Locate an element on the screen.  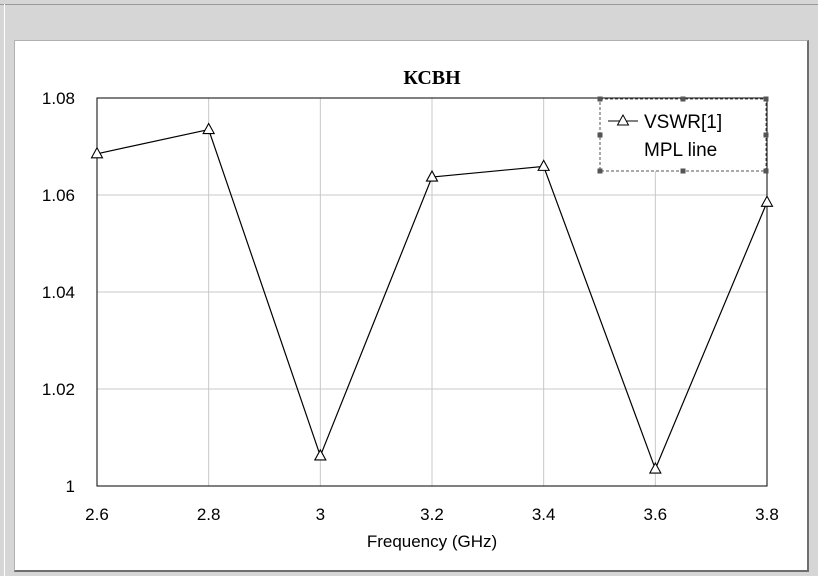
legend-swatch-triangle-icon is located at coordinates (623, 119).